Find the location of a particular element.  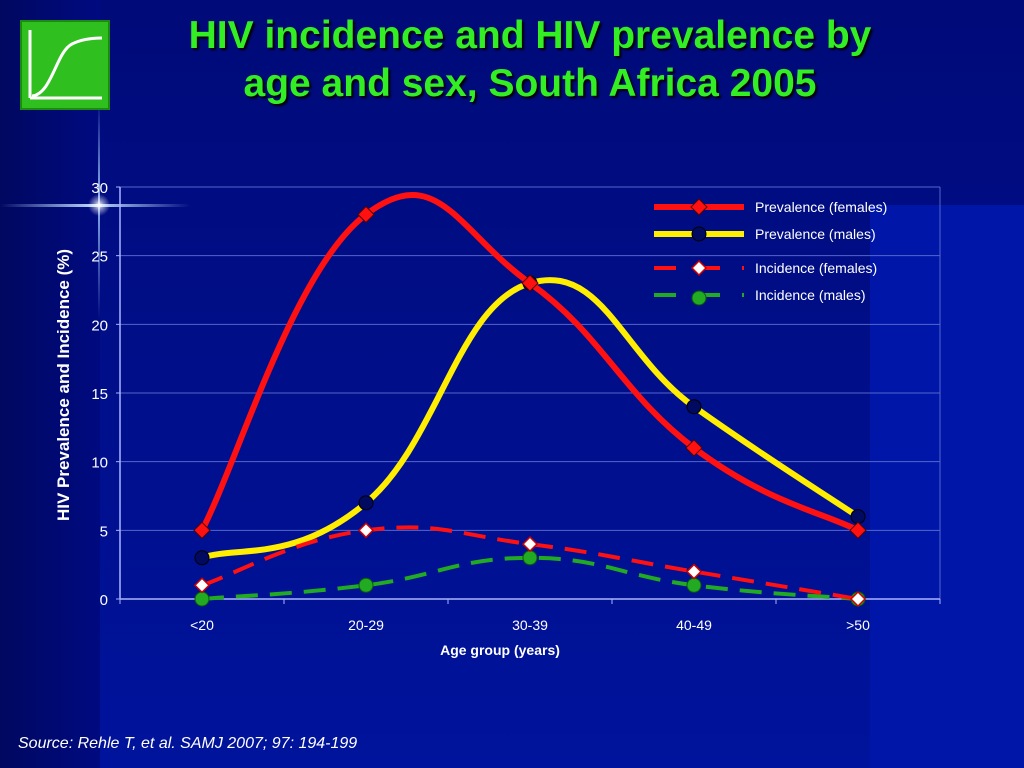

background-left-panel is located at coordinates (50, 384).